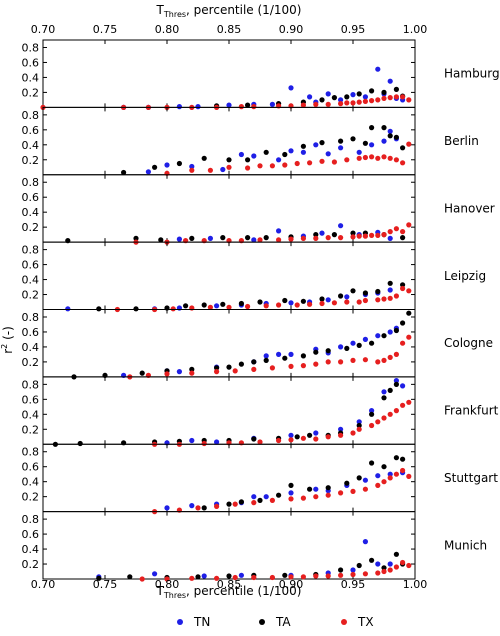 The width and height of the screenshot is (500, 636). I want to click on top-x-axis: 0.70 0.75 0.80 0.85 0.90 0.95 1.00, so click(229, 29).